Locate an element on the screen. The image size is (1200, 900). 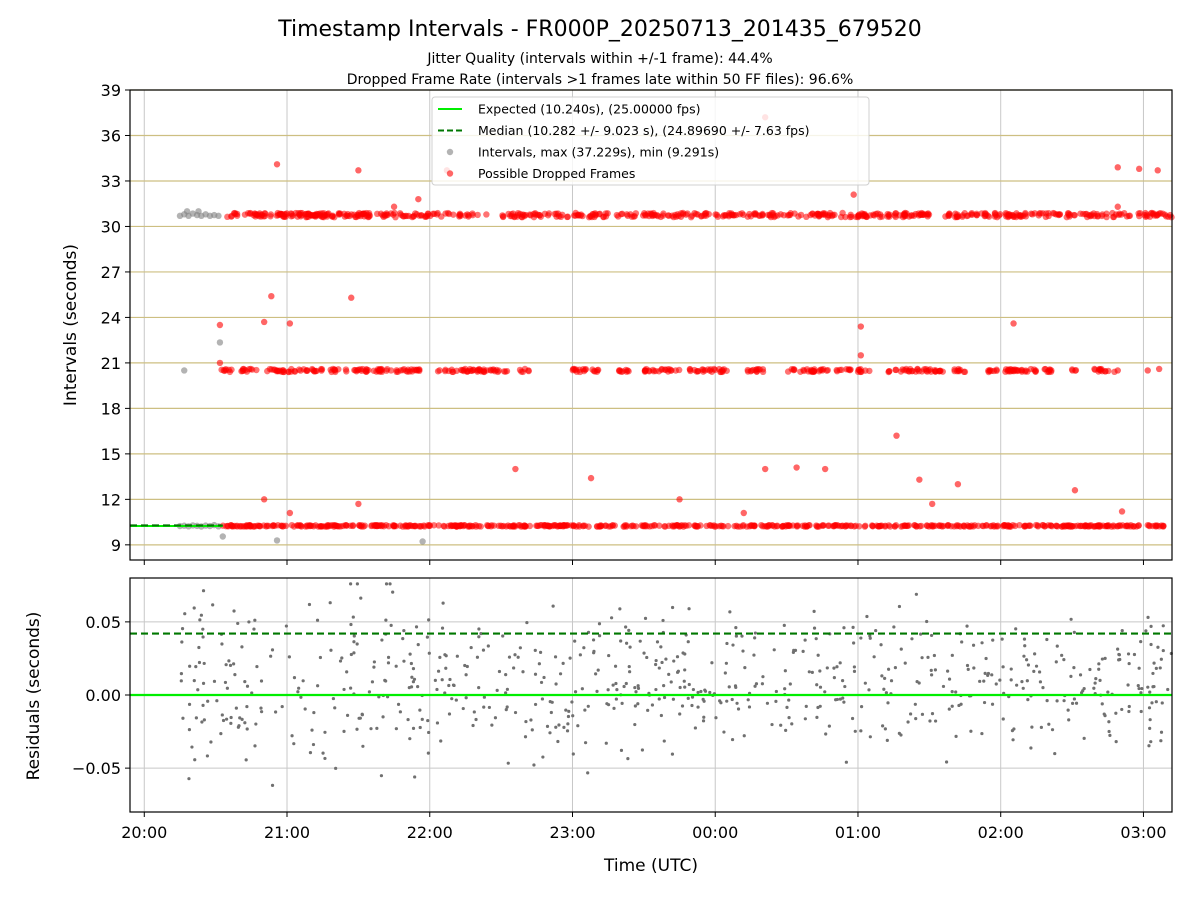
bottom-y-tick-label: 0.00 is located at coordinates (103, 695).